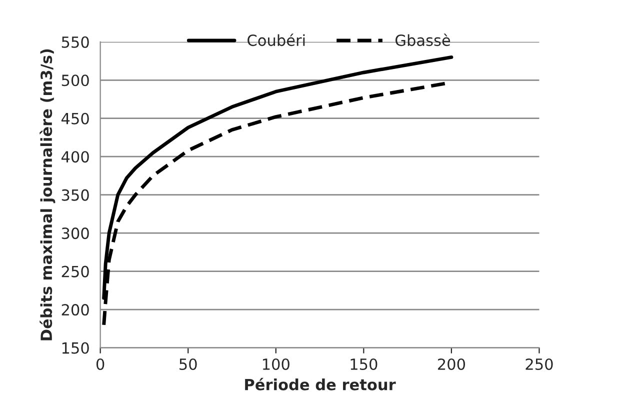 Image resolution: width=627 pixels, height=419 pixels. Describe the element at coordinates (48, 194) in the screenshot. I see `y-axis-title: Débits maximal journalière (m3/s)` at that location.